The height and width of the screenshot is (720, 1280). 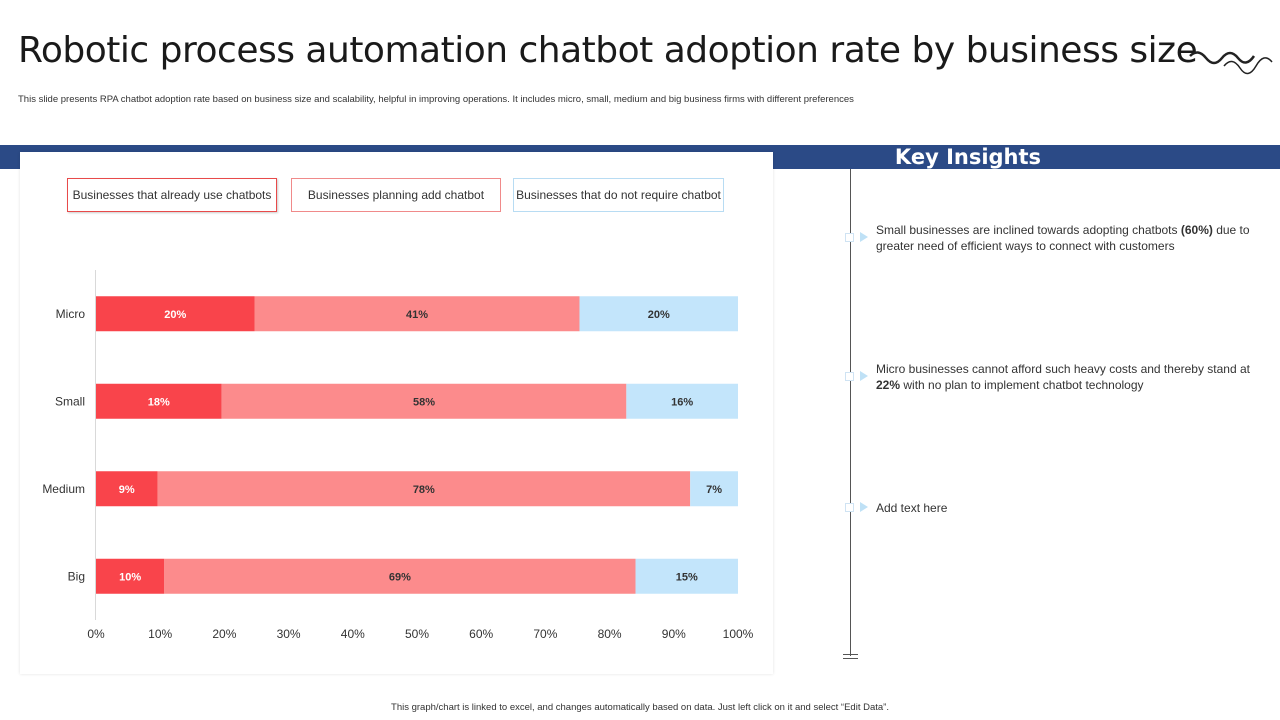 What do you see at coordinates (289, 634) in the screenshot?
I see `x-tick-label: 30%` at bounding box center [289, 634].